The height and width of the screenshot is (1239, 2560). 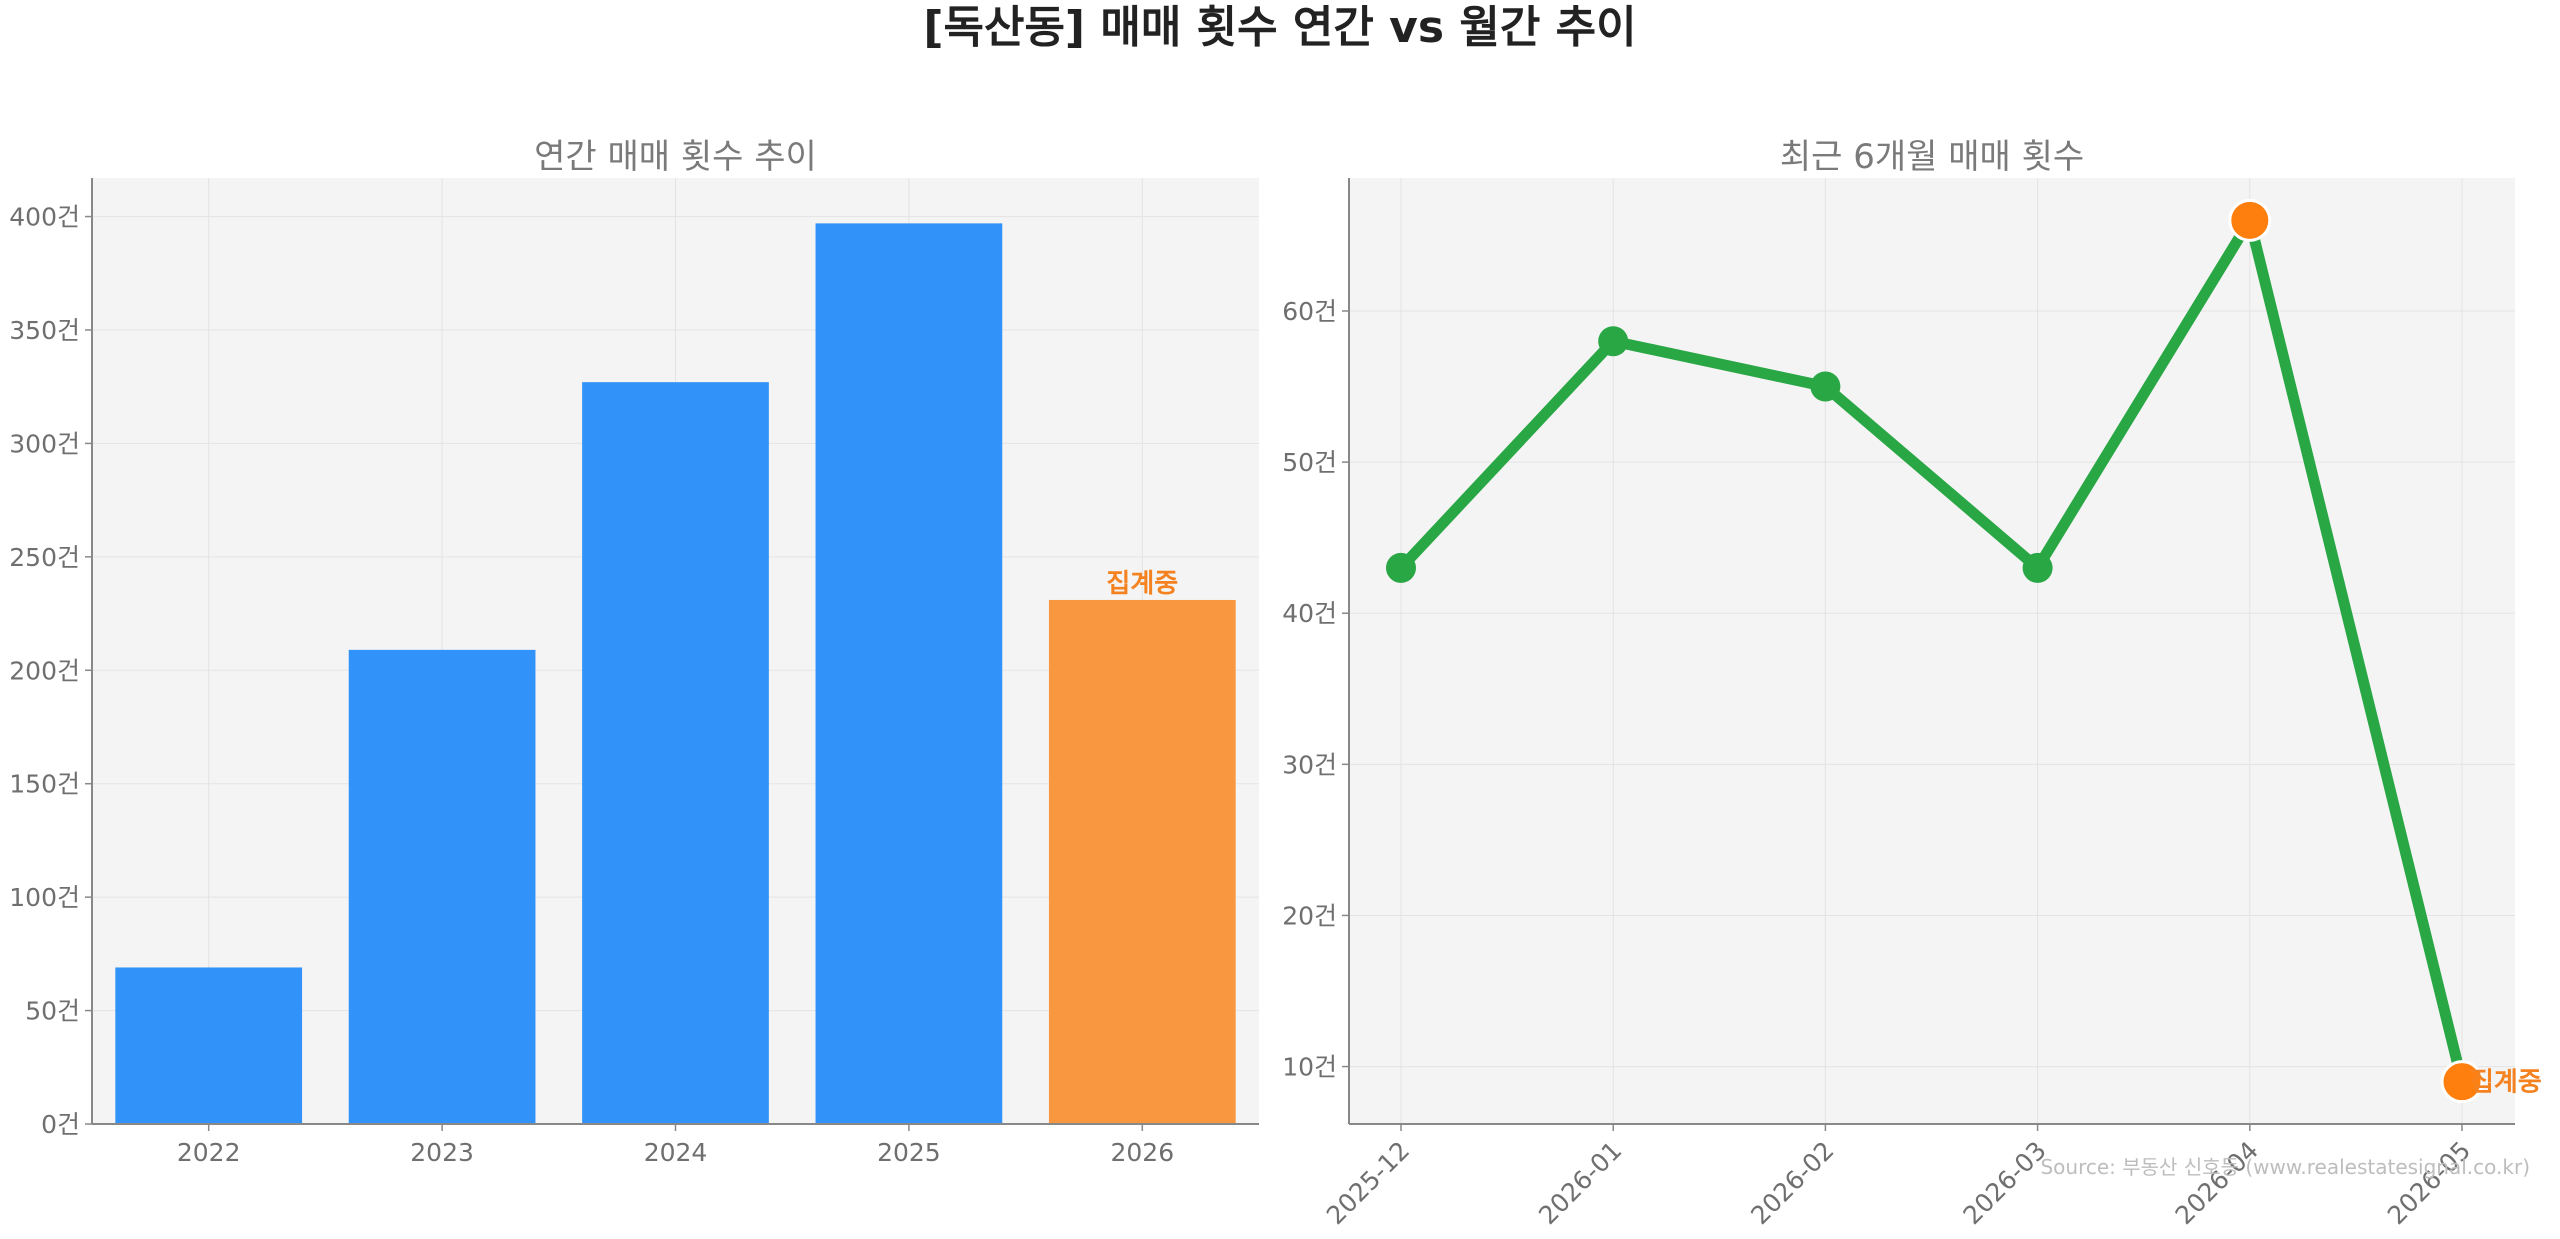 What do you see at coordinates (44, 443) in the screenshot?
I see `y-tick-label: 300건` at bounding box center [44, 443].